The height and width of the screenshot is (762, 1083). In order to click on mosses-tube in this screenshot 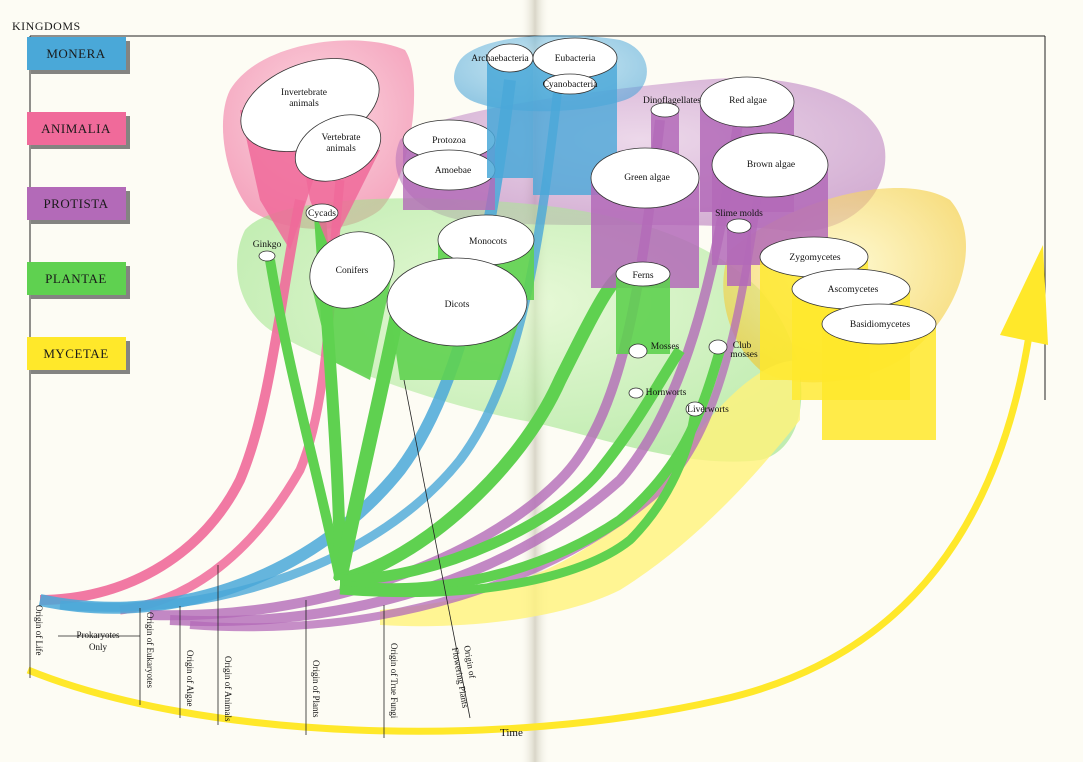, I will do `click(638, 351)`.